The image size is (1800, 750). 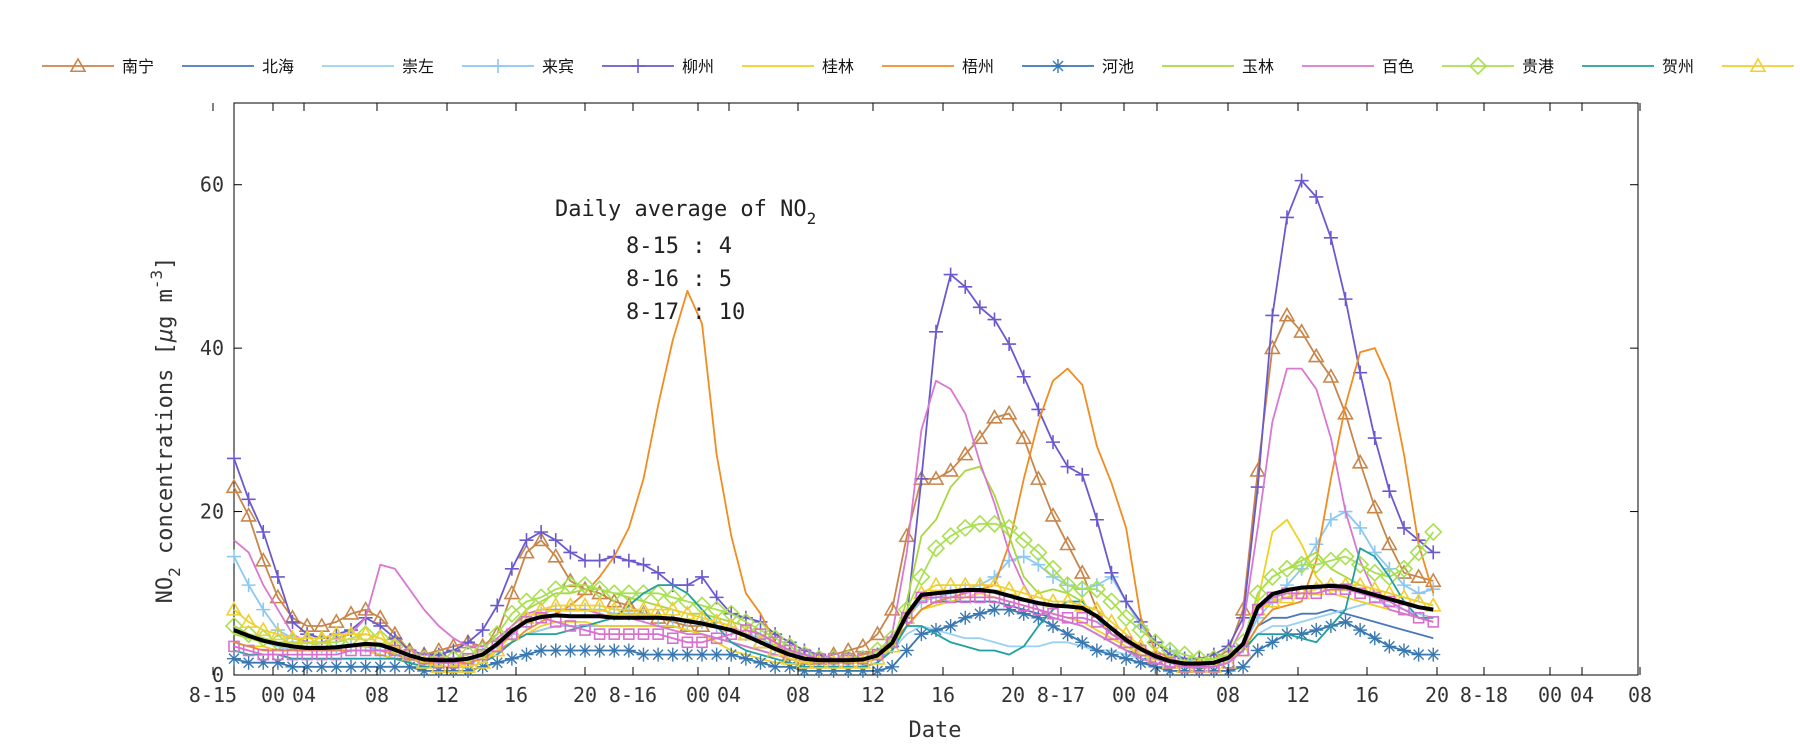 I want to click on legend-marker, so click(x=498, y=66).